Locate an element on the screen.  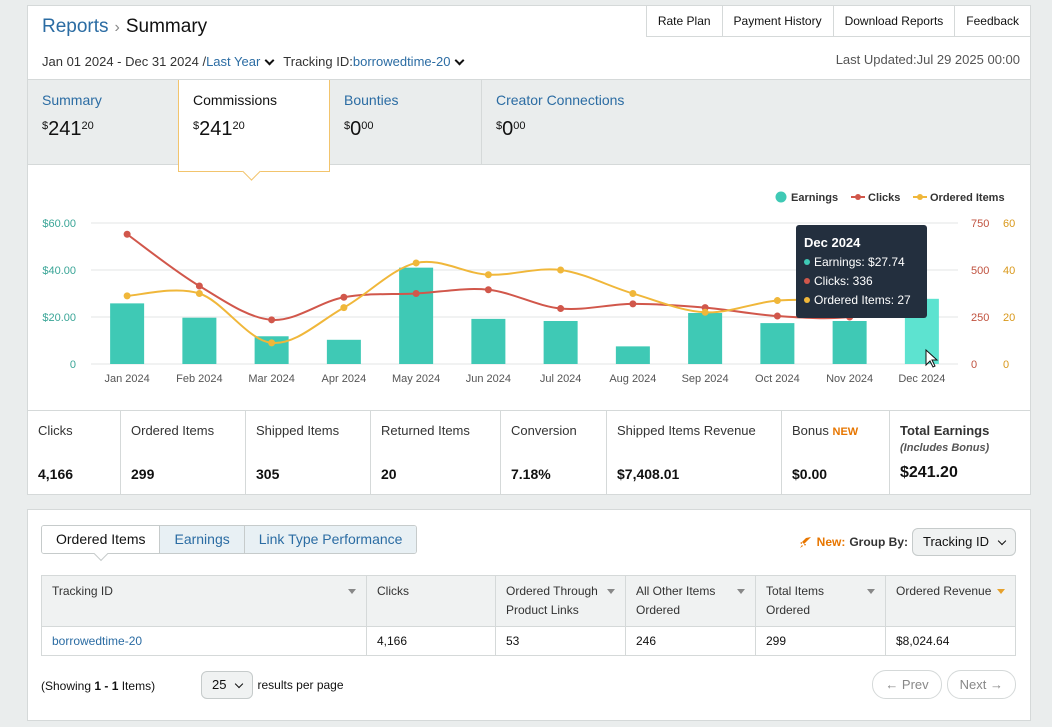
page-title: Summary is located at coordinates (166, 26).